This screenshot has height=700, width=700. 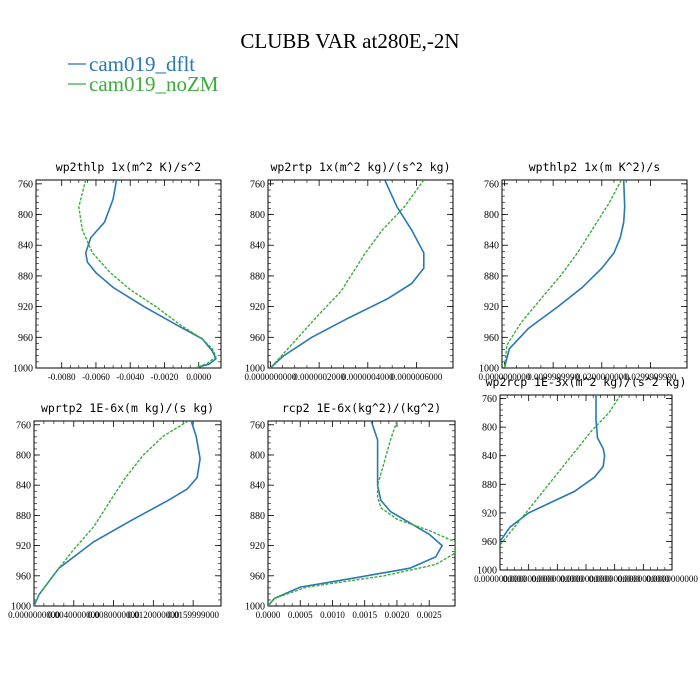 What do you see at coordinates (62, 377) in the screenshot?
I see `x-tick-label: -0.0080` at bounding box center [62, 377].